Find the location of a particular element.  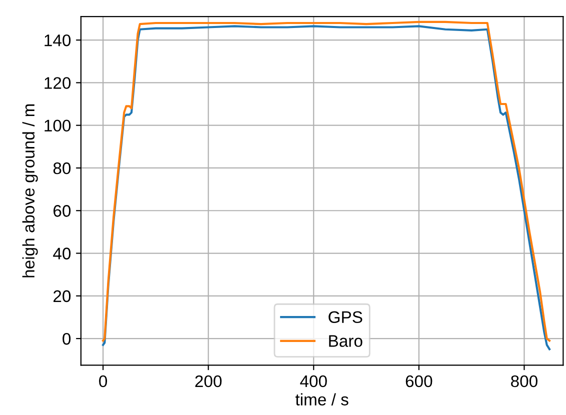

y-tick-label: 20 is located at coordinates (62, 296).